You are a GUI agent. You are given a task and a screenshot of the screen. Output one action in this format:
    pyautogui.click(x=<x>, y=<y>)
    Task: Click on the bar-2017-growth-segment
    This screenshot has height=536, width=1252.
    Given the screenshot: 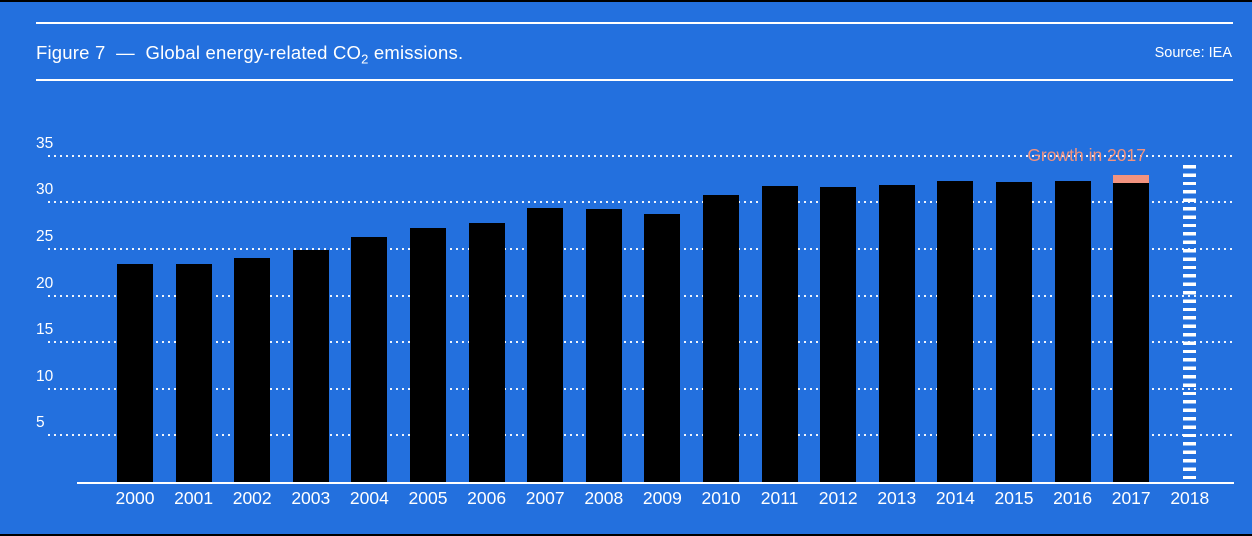 What is the action you would take?
    pyautogui.click(x=1131, y=179)
    